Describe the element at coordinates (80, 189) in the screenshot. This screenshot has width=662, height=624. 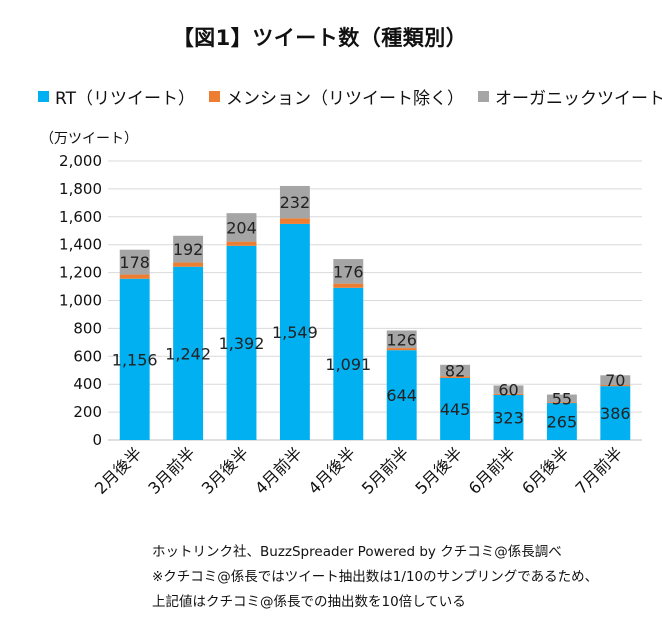
I see `y-tick-label: 1,800` at that location.